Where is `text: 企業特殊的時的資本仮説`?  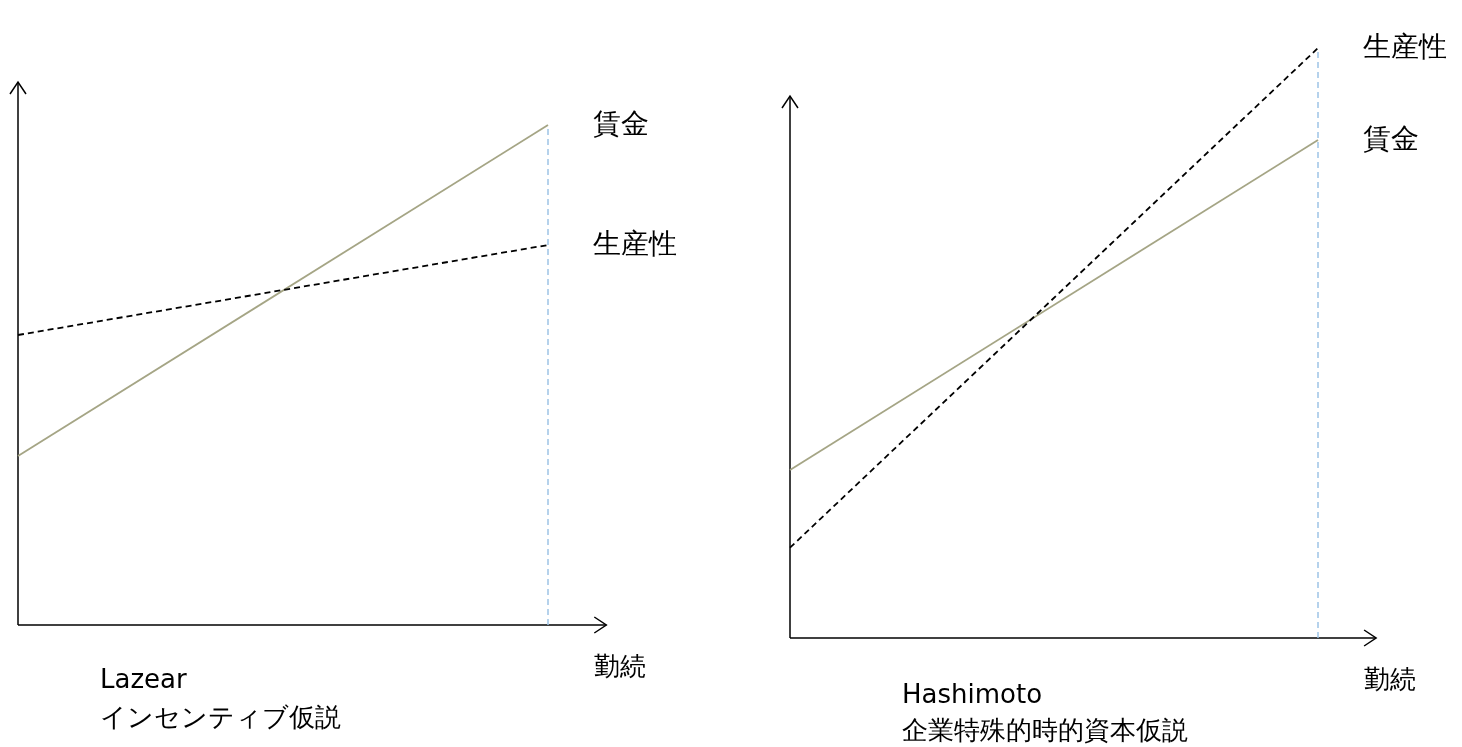 text: 企業特殊的時的資本仮説 is located at coordinates (1045, 730).